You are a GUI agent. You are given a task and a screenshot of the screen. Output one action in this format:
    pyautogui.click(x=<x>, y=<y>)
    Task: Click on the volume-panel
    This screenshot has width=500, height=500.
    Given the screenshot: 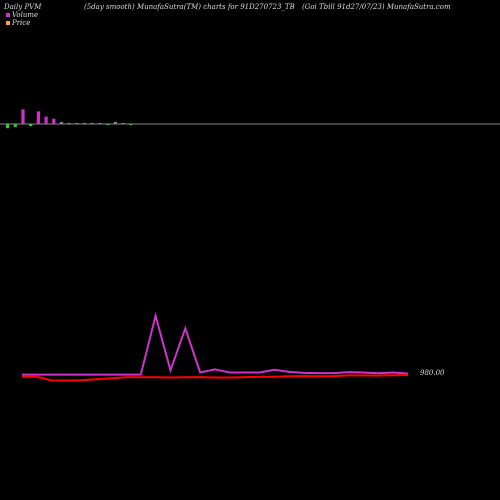 What is the action you would take?
    pyautogui.click(x=250, y=119)
    